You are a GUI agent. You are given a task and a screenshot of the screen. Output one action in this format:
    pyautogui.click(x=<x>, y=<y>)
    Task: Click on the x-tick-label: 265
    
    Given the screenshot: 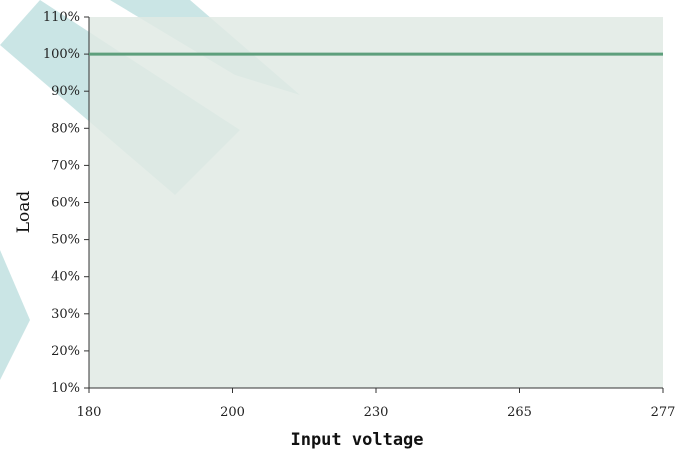 What is the action you would take?
    pyautogui.click(x=519, y=412)
    